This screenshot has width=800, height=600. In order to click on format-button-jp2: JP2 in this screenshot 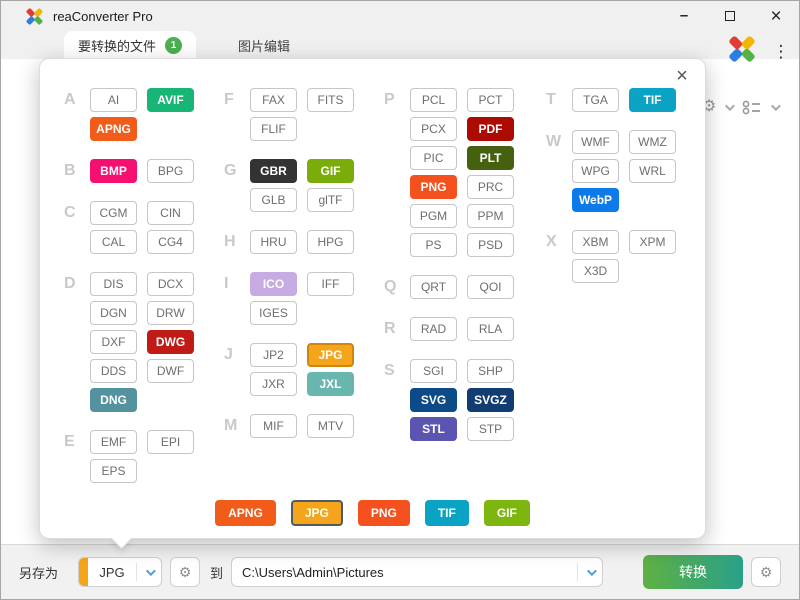, I will do `click(273, 355)`.